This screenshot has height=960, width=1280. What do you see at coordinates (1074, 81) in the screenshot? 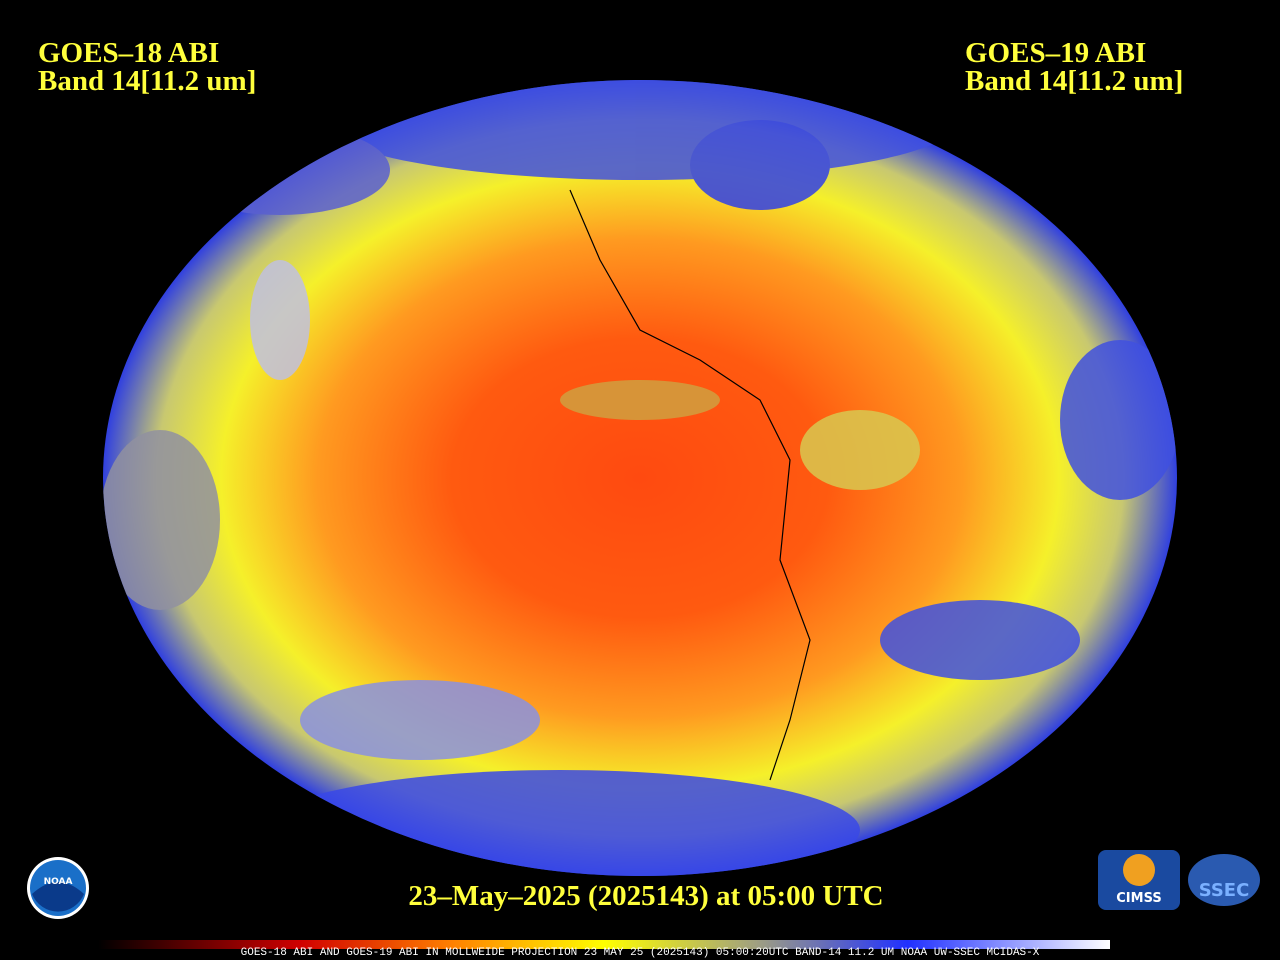
I see `right-band: Band 14[11.2 um]` at bounding box center [1074, 81].